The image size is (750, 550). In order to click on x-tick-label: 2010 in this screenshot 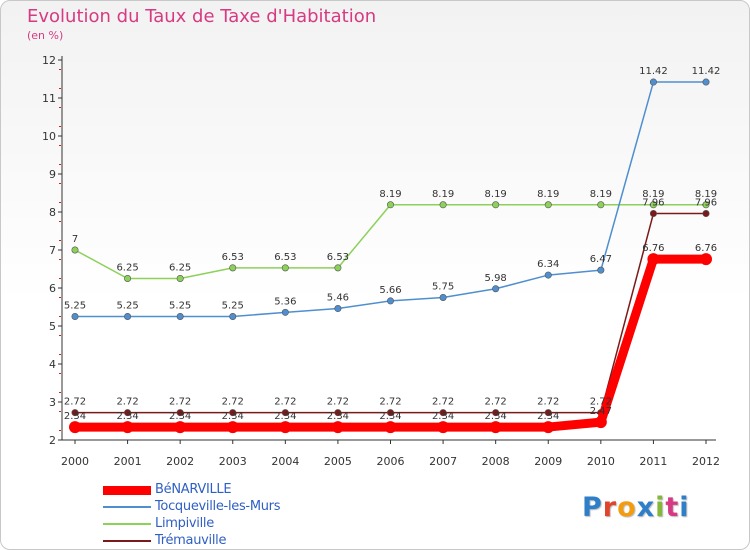, I will do `click(601, 461)`.